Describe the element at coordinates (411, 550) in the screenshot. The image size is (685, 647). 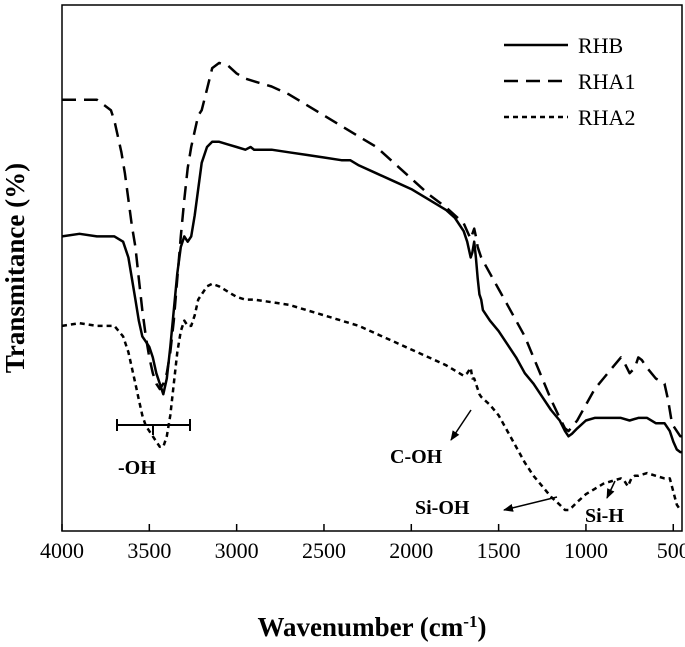
I see `x-tick-label-2000: 2000` at that location.